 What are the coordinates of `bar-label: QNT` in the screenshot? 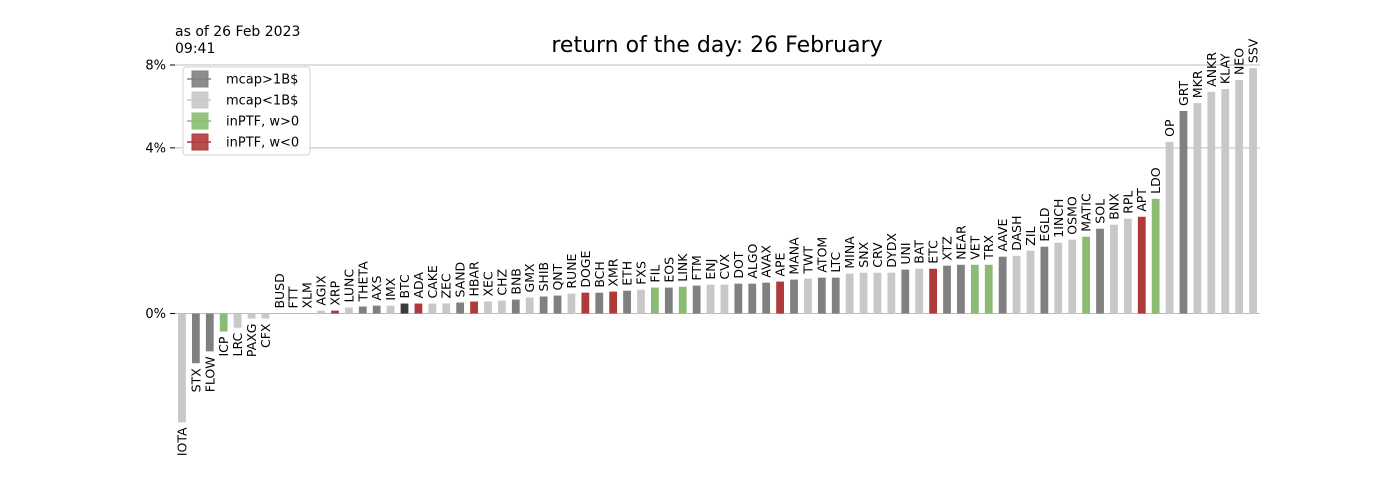 It's located at (557, 276).